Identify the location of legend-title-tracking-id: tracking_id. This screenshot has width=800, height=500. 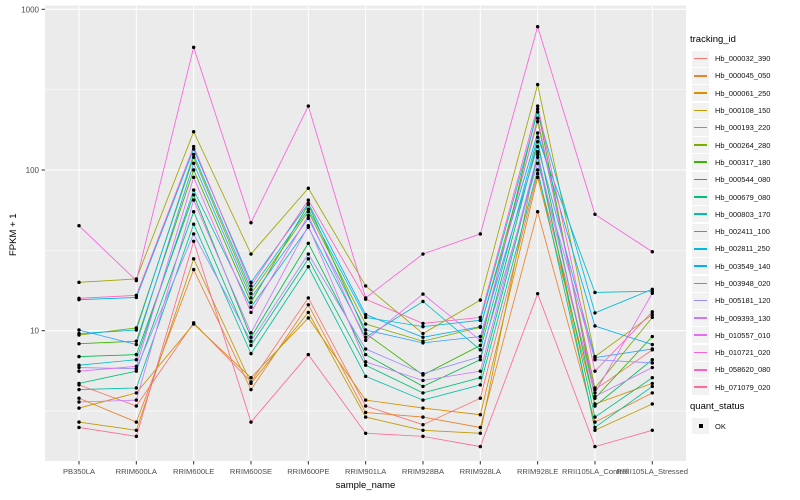
(713, 39).